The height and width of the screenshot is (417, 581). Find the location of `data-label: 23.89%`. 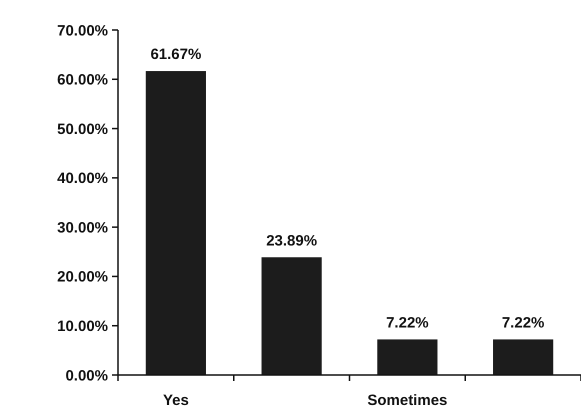

data-label: 23.89% is located at coordinates (292, 241).